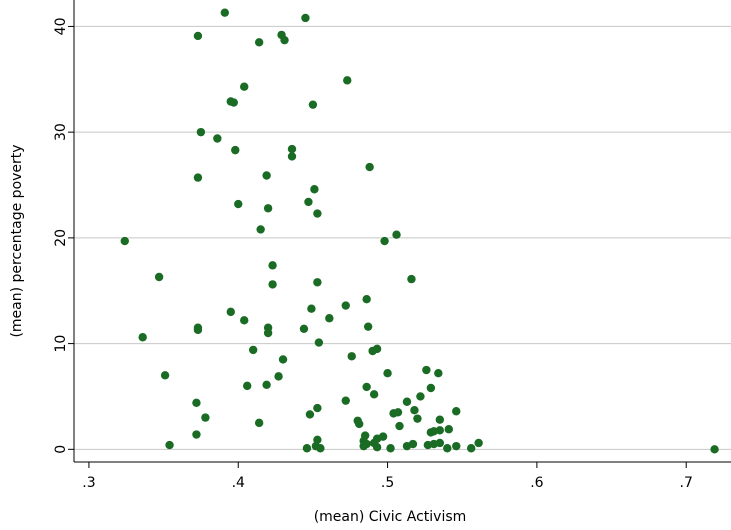  I want to click on y-axis-ticks: 0 10 20 30 40, so click(63, 236).